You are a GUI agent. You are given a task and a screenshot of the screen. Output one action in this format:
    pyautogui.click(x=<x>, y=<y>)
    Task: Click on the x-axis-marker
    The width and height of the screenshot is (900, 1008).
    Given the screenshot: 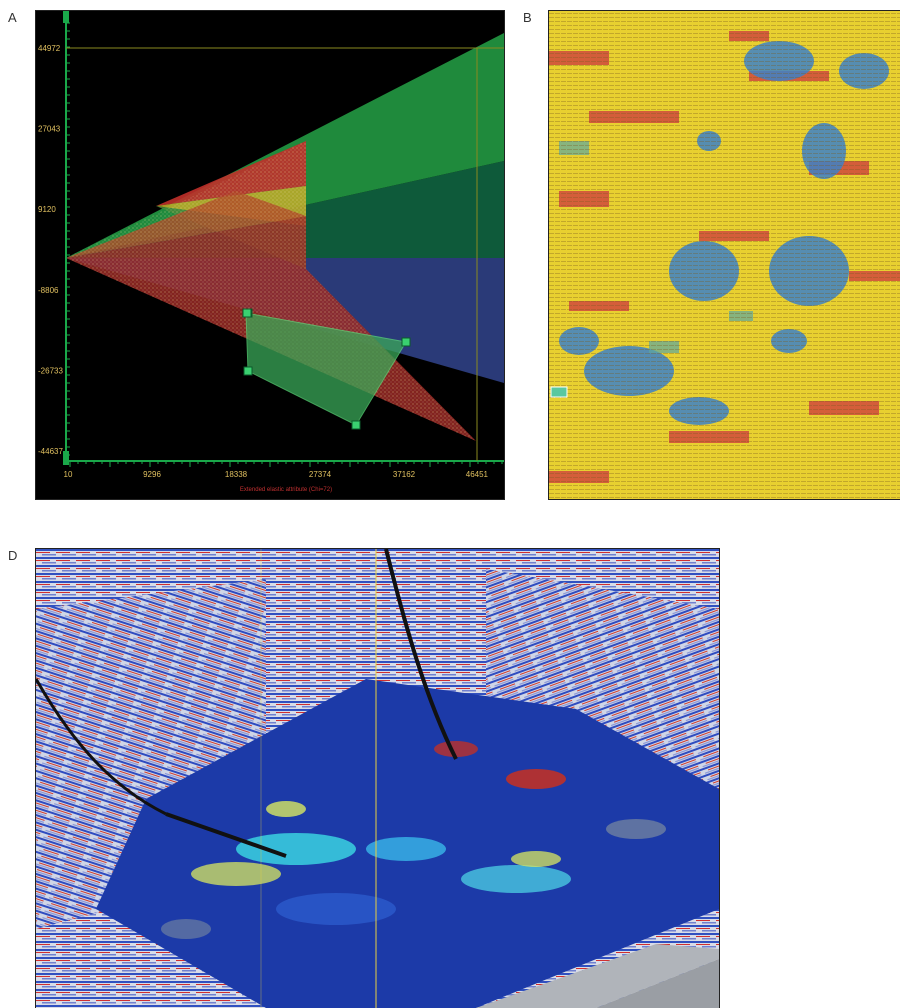 What is the action you would take?
    pyautogui.click(x=66, y=458)
    